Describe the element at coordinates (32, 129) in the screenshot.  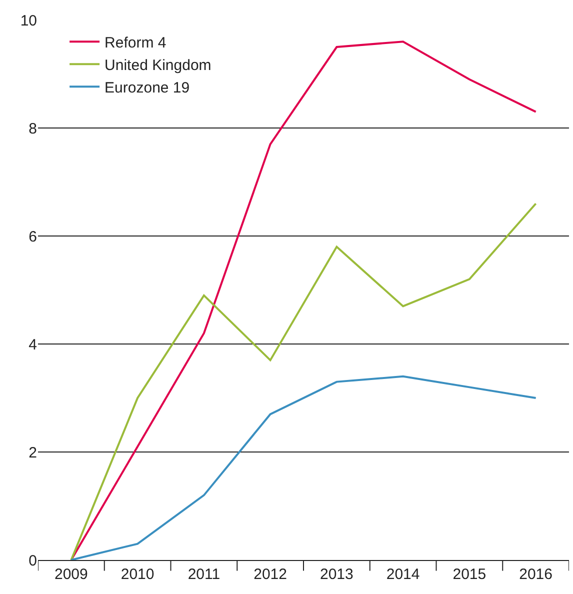
I see `y-tick-label: 8` at that location.